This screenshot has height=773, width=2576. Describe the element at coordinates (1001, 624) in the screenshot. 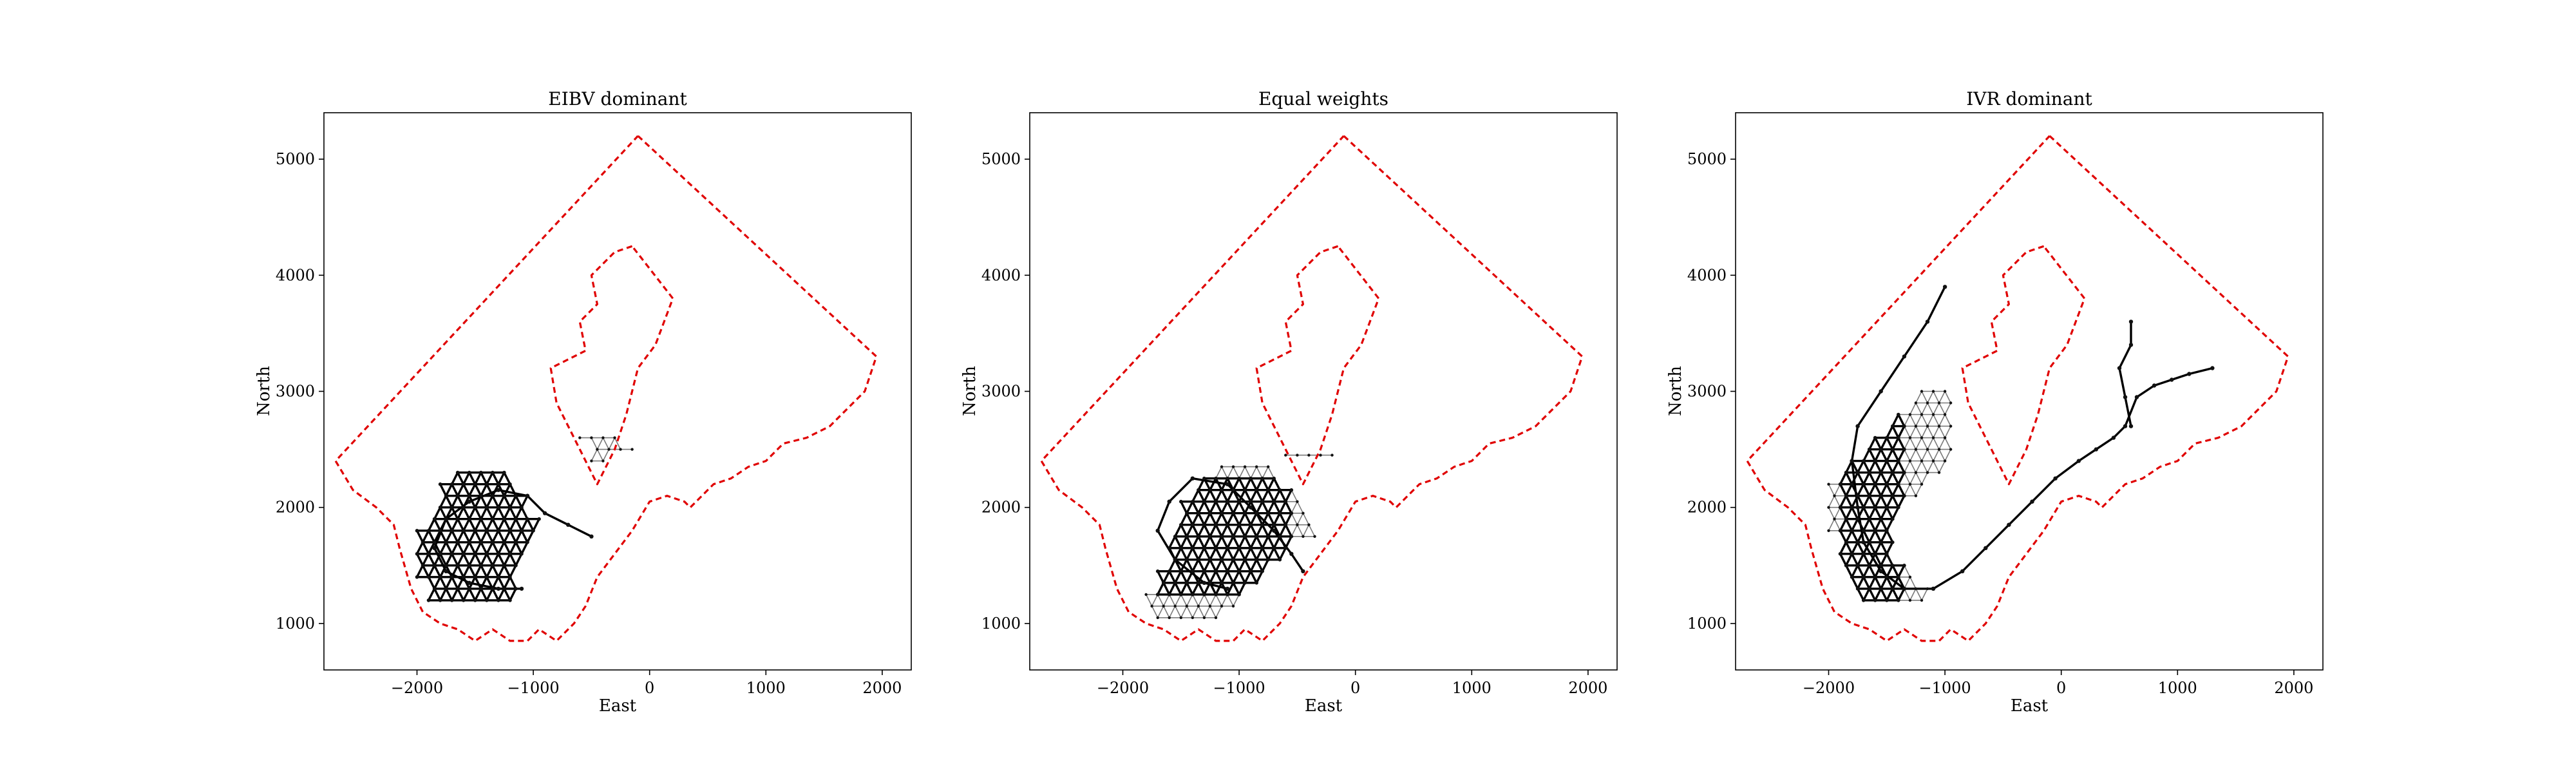

I see `y-tick-label: 1000` at that location.